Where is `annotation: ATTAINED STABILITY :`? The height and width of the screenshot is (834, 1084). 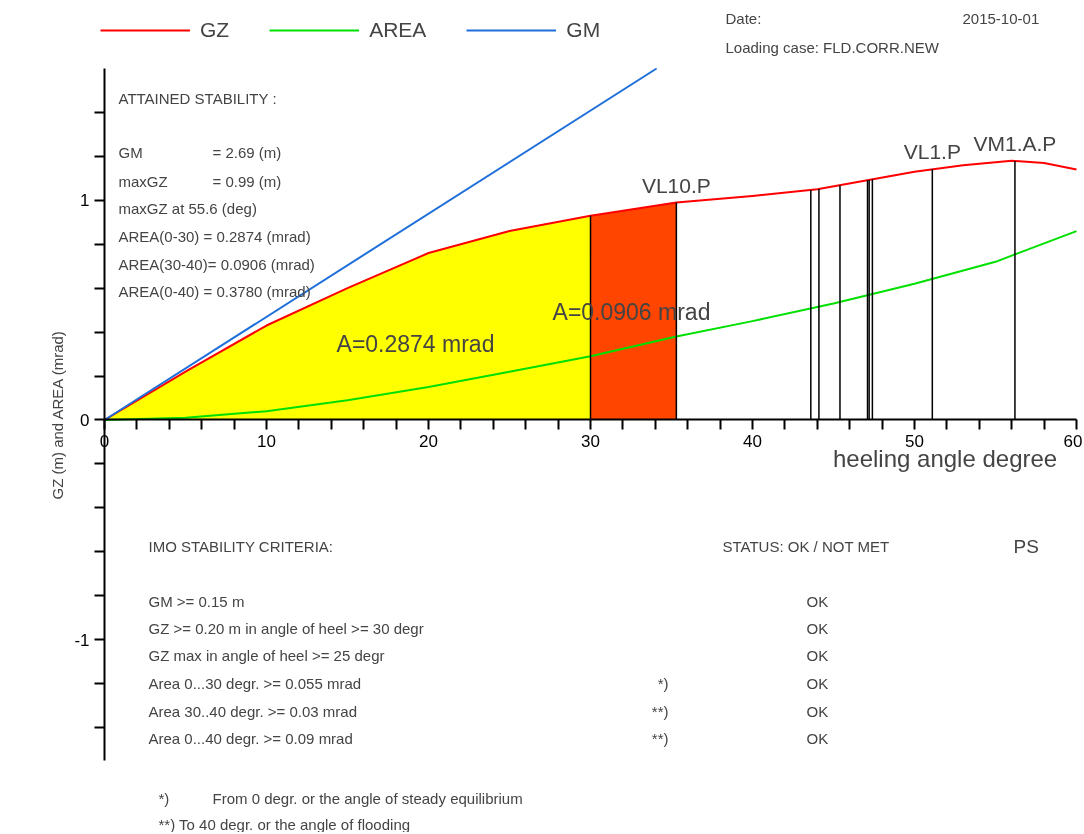
annotation: ATTAINED STABILITY : is located at coordinates (197, 98).